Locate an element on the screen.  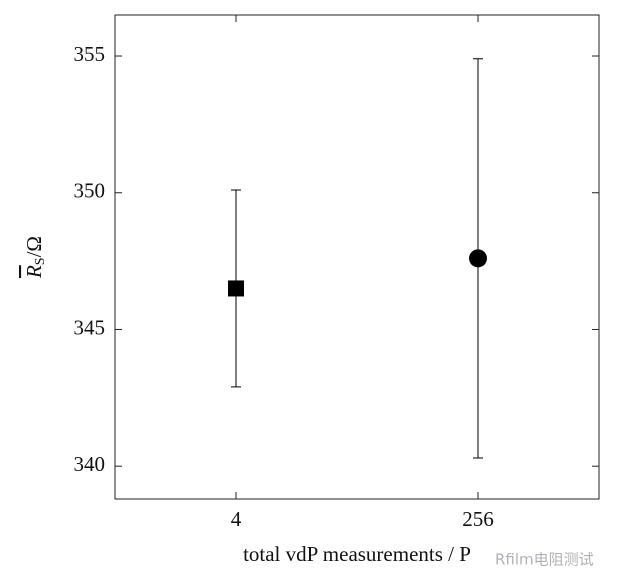
y-axis-label: RS/Ω is located at coordinates (35, 257).